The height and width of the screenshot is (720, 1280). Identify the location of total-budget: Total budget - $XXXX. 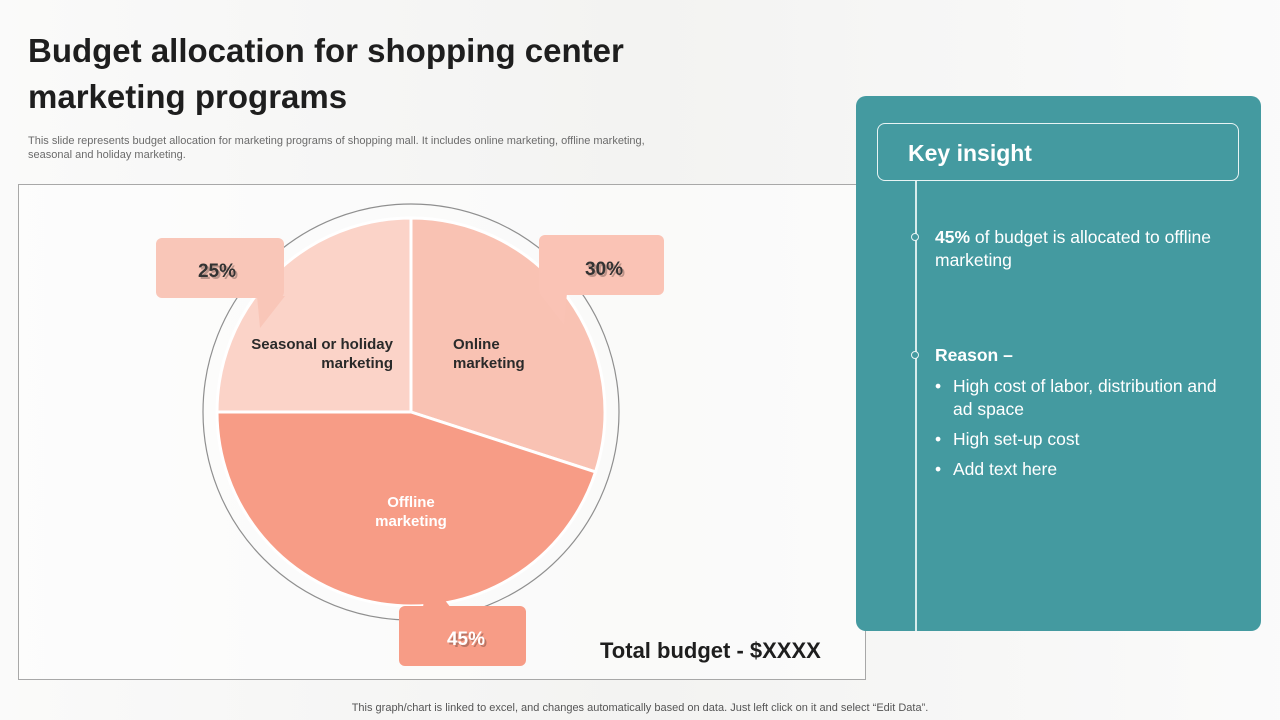
(710, 650).